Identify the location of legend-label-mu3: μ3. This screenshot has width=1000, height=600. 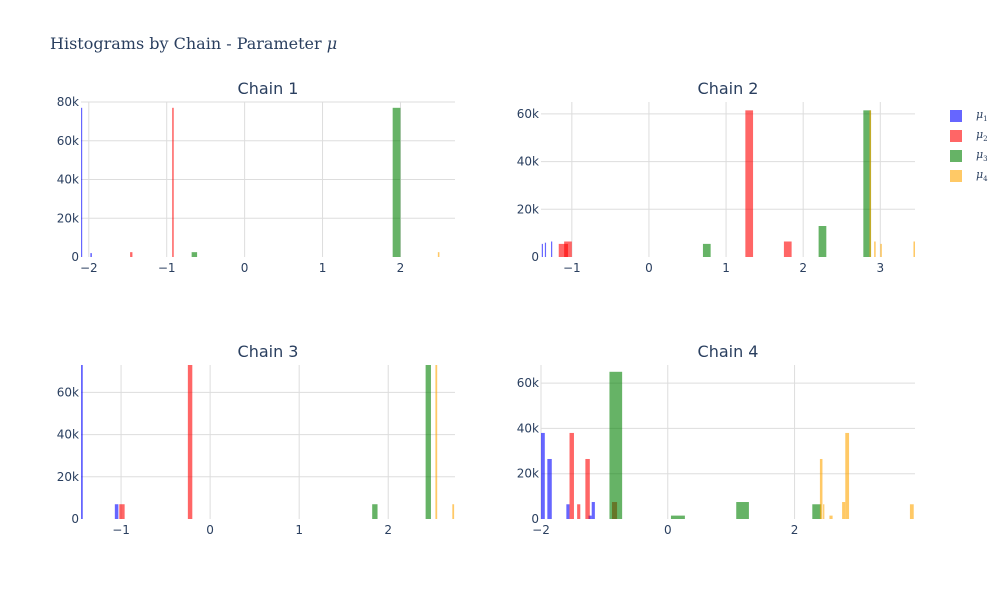
(982, 156).